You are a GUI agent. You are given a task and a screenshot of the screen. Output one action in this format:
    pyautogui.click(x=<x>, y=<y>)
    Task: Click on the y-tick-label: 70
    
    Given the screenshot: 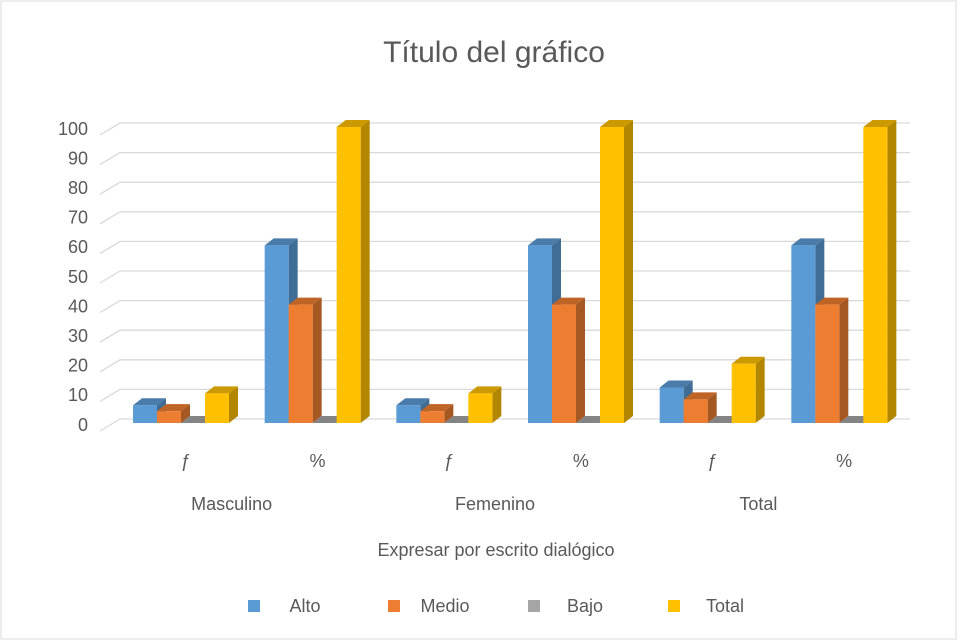 What is the action you would take?
    pyautogui.click(x=78, y=218)
    